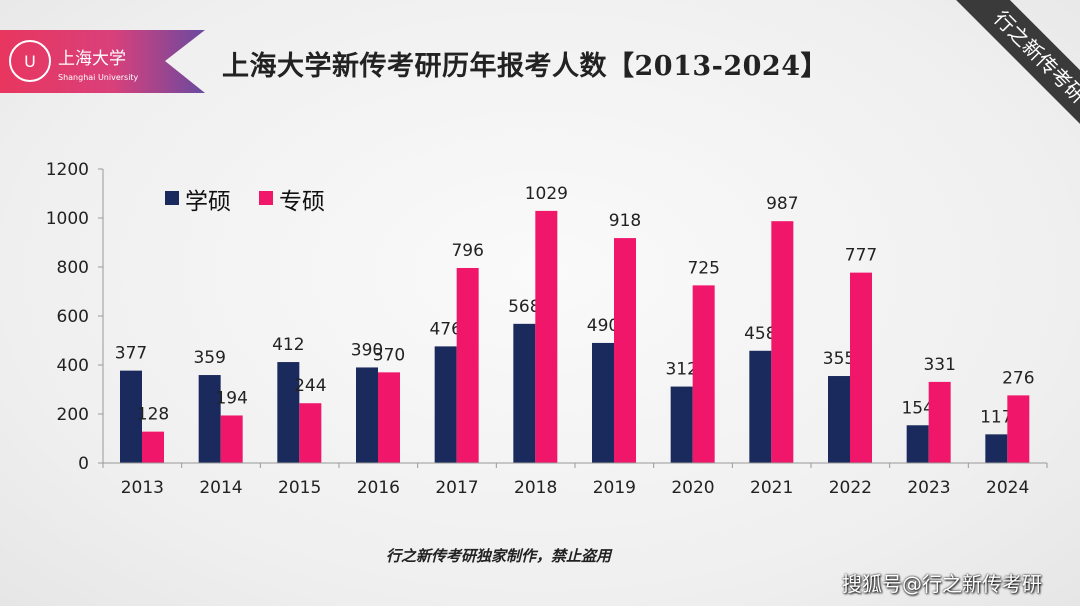  I want to click on bar-zhuanshuo-2020, so click(703, 374).